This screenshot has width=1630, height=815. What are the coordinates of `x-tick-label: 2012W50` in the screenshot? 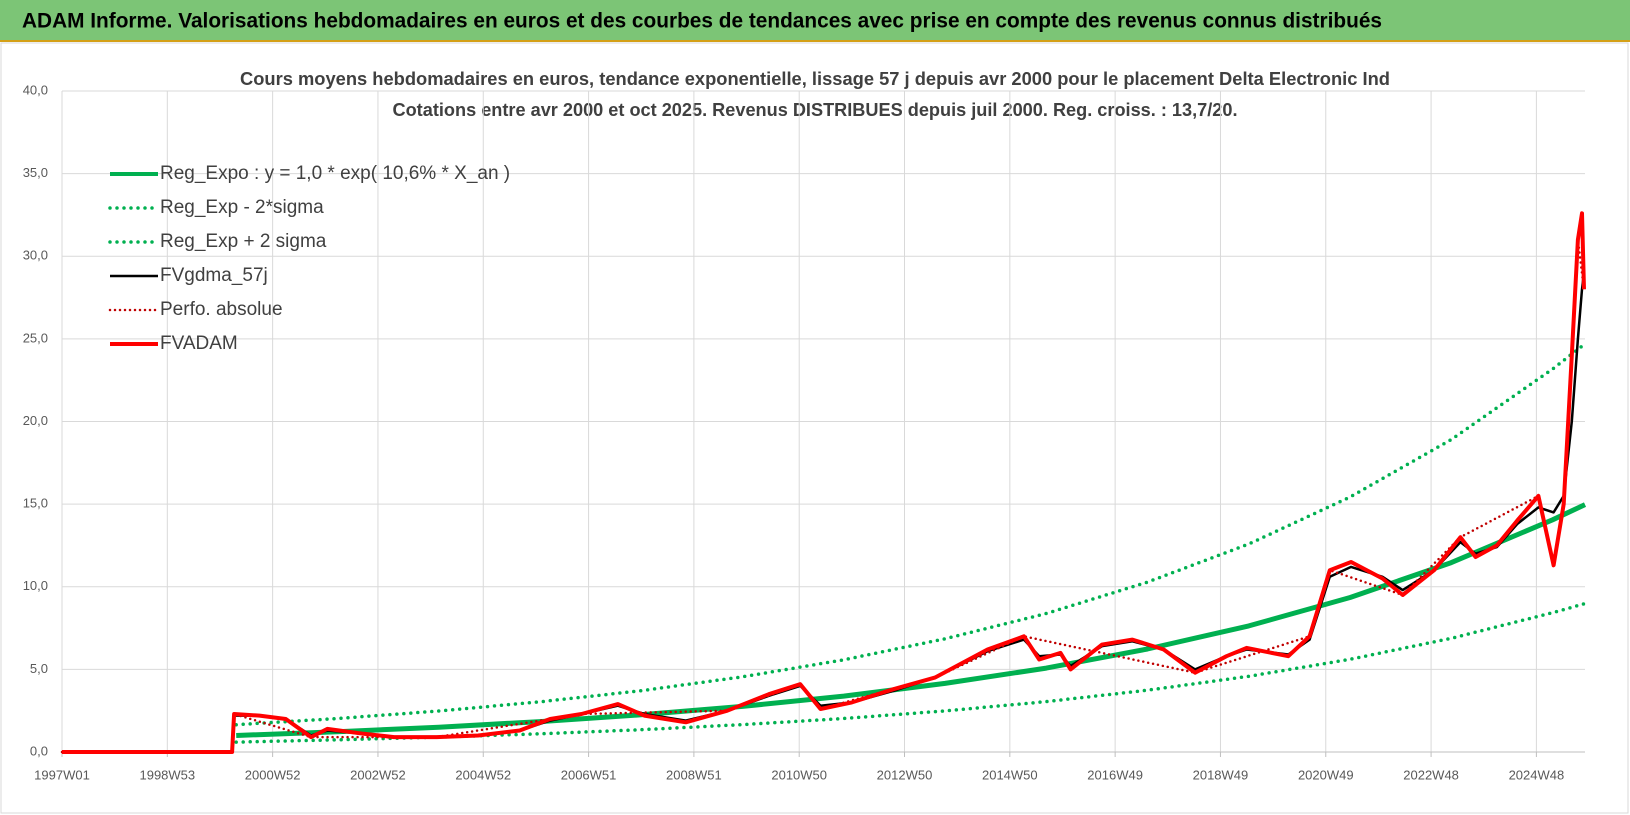 It's located at (905, 774).